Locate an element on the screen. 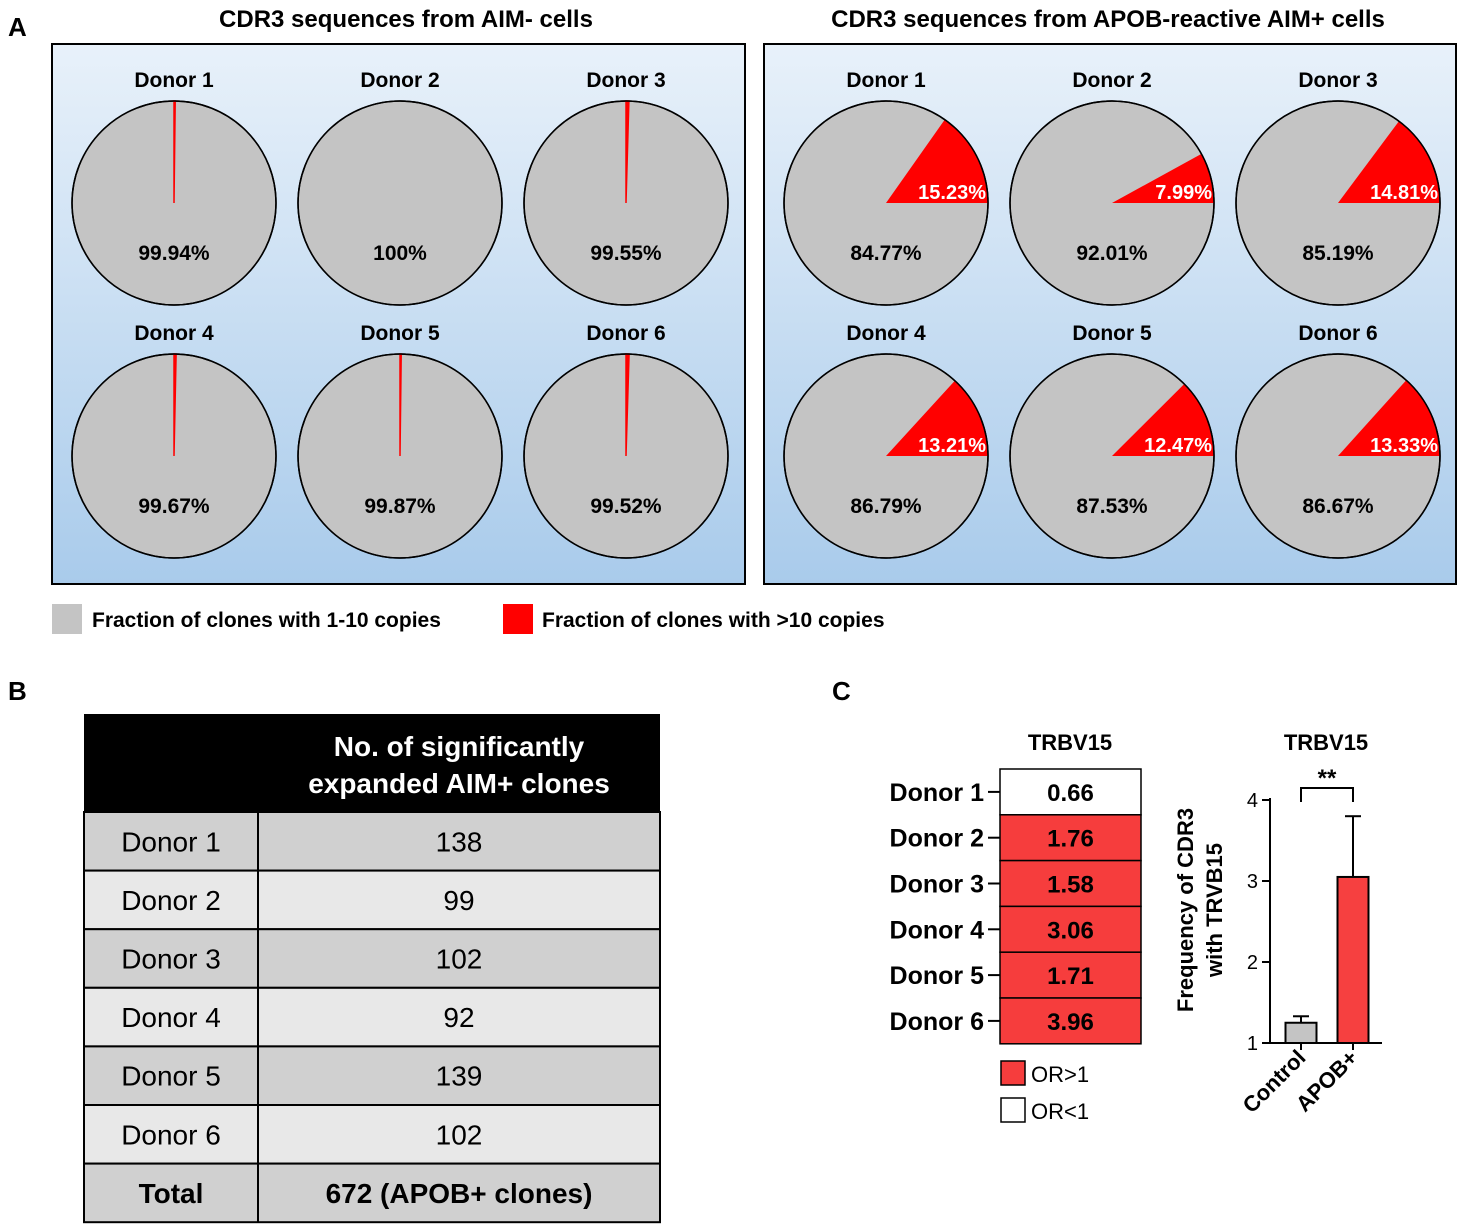  bar-control is located at coordinates (1301, 1032).